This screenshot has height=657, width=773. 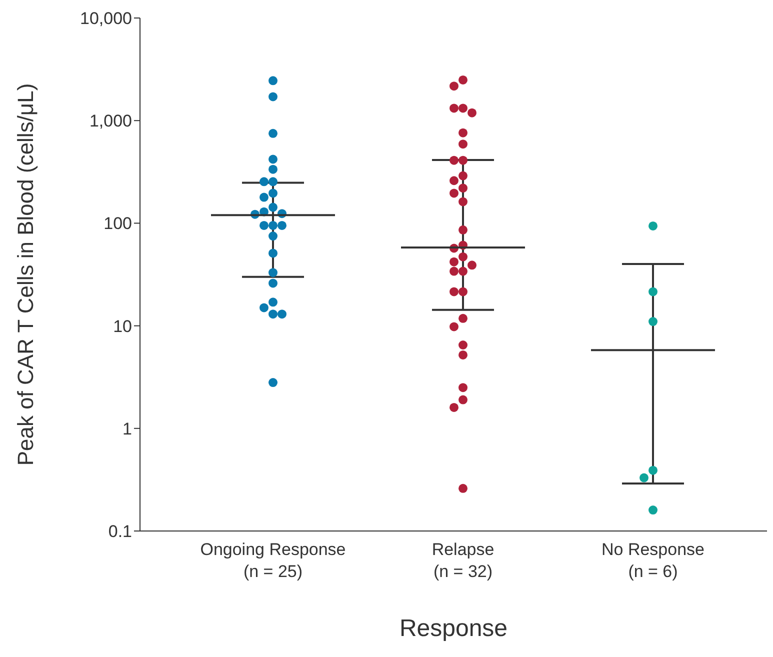 I want to click on x-tick-label: Relapse (n = 32), so click(x=463, y=560).